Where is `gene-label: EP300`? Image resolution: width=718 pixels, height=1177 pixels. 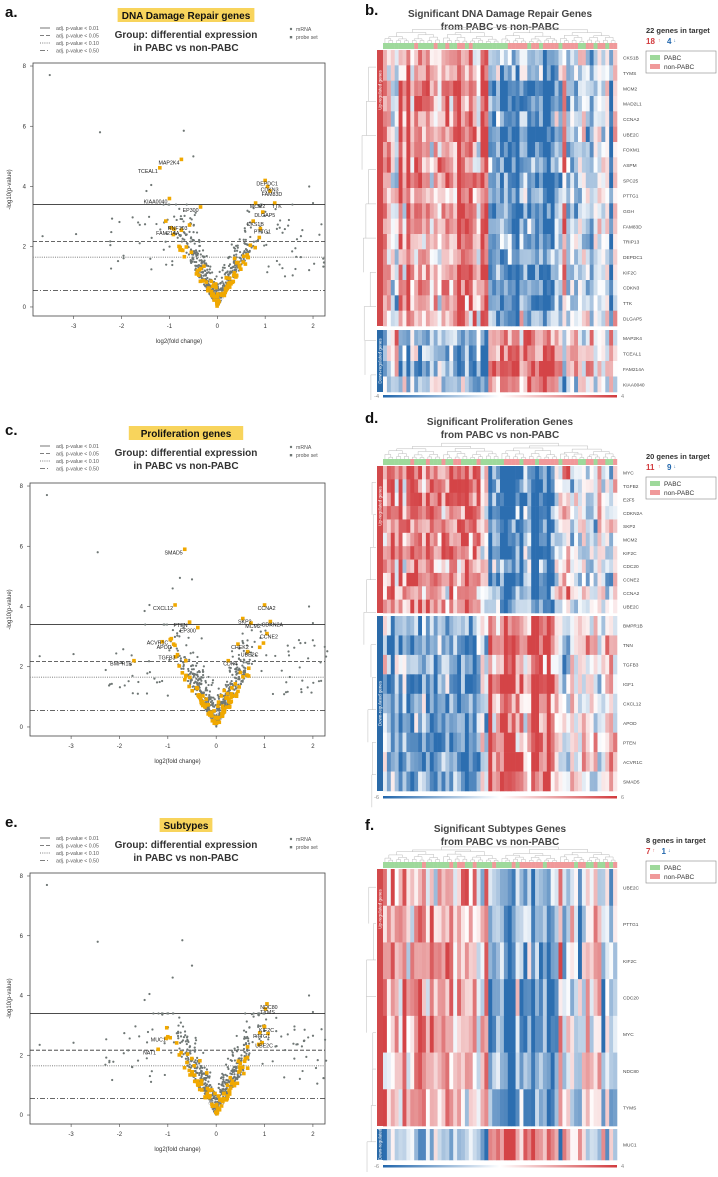 gene-label: EP300 is located at coordinates (188, 632).